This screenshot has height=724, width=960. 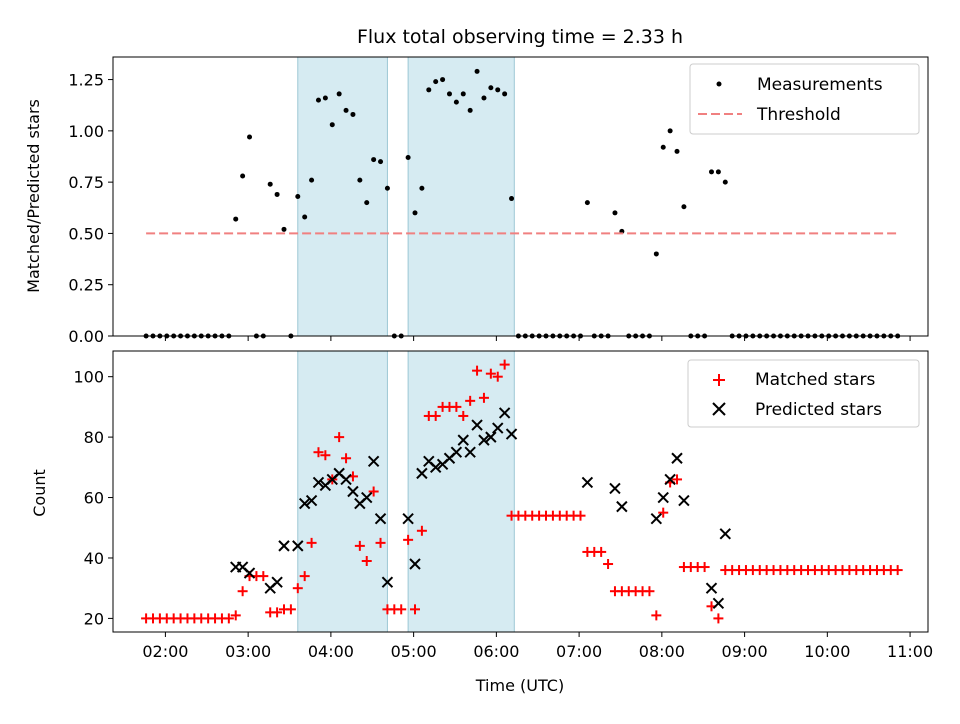 I want to click on bot-y-tick-label: 60, so click(x=94, y=498).